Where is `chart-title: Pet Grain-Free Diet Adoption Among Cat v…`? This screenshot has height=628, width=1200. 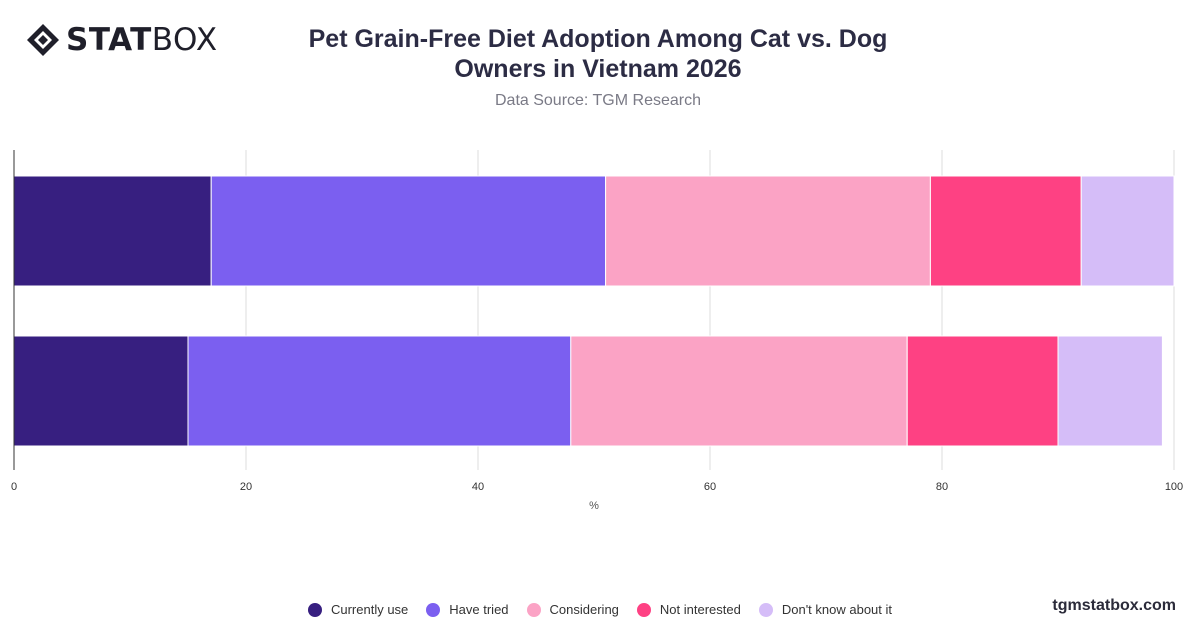 chart-title: Pet Grain-Free Diet Adoption Among Cat v… is located at coordinates (598, 54).